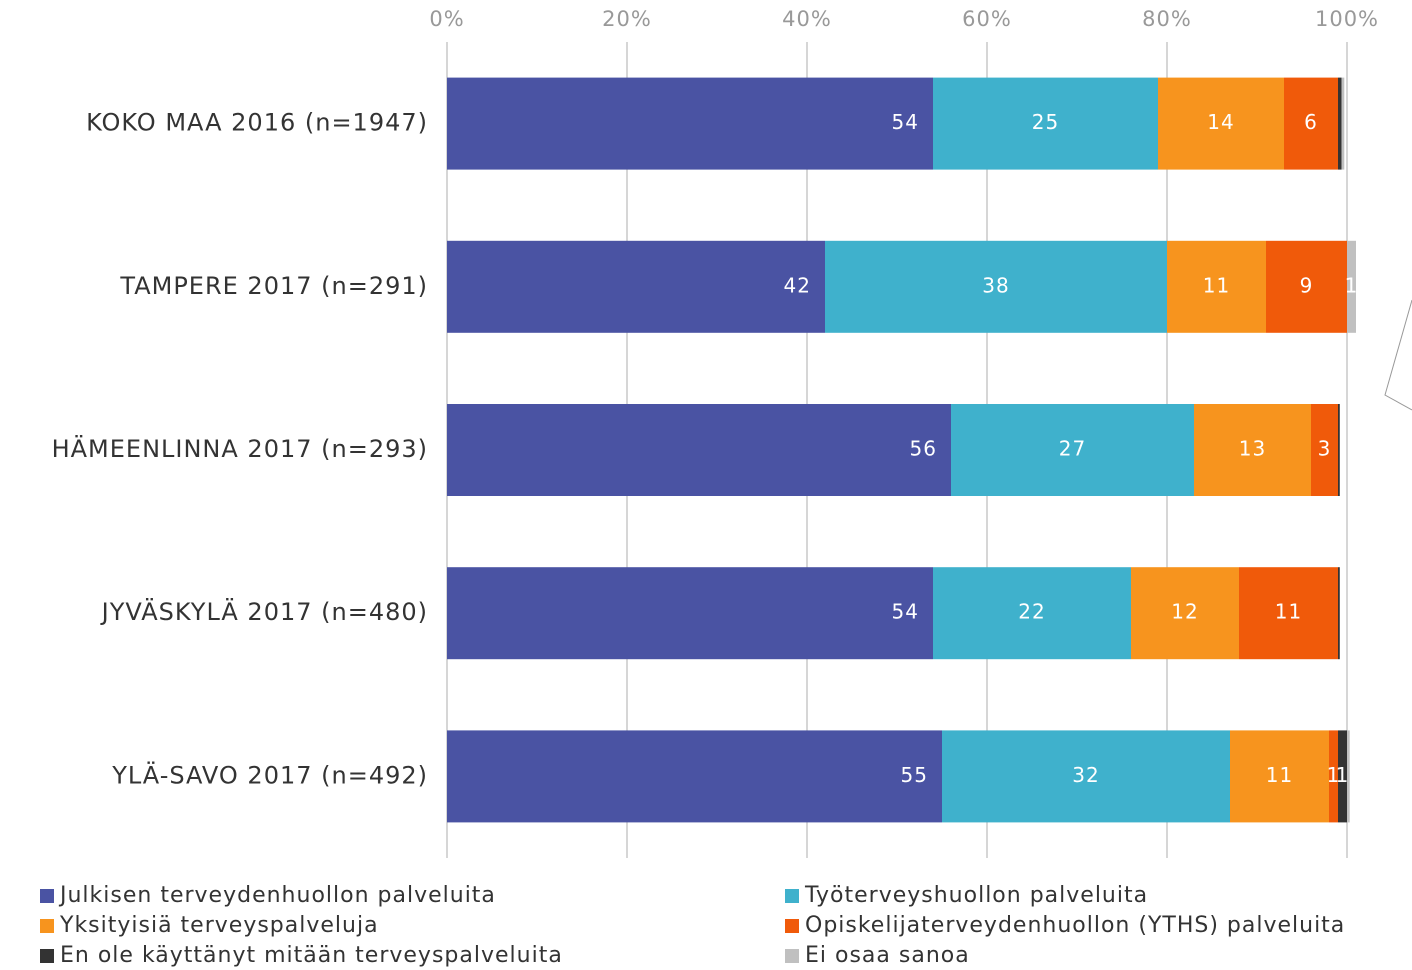 The height and width of the screenshot is (970, 1412). Describe the element at coordinates (807, 19) in the screenshot. I see `x-tick-label: 40%` at that location.